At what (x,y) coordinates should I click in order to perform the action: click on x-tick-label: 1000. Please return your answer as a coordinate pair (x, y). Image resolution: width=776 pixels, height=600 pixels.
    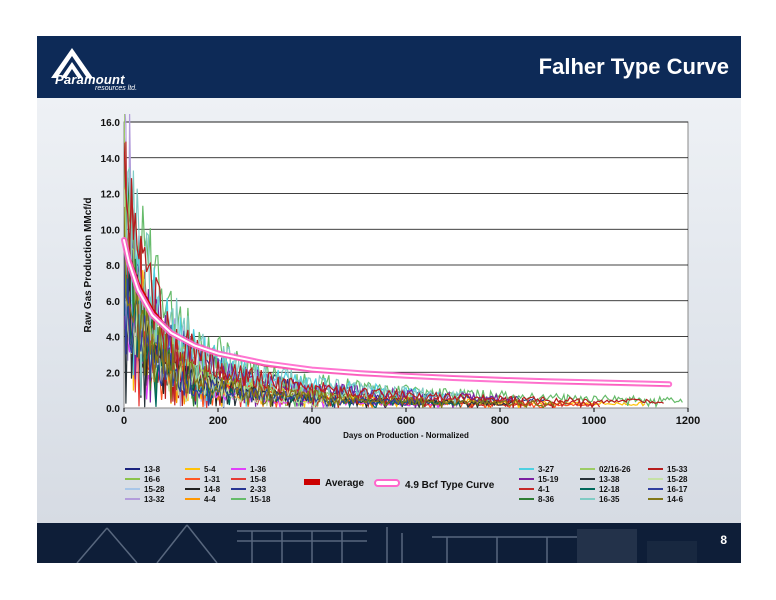
    Looking at the image, I should click on (594, 421).